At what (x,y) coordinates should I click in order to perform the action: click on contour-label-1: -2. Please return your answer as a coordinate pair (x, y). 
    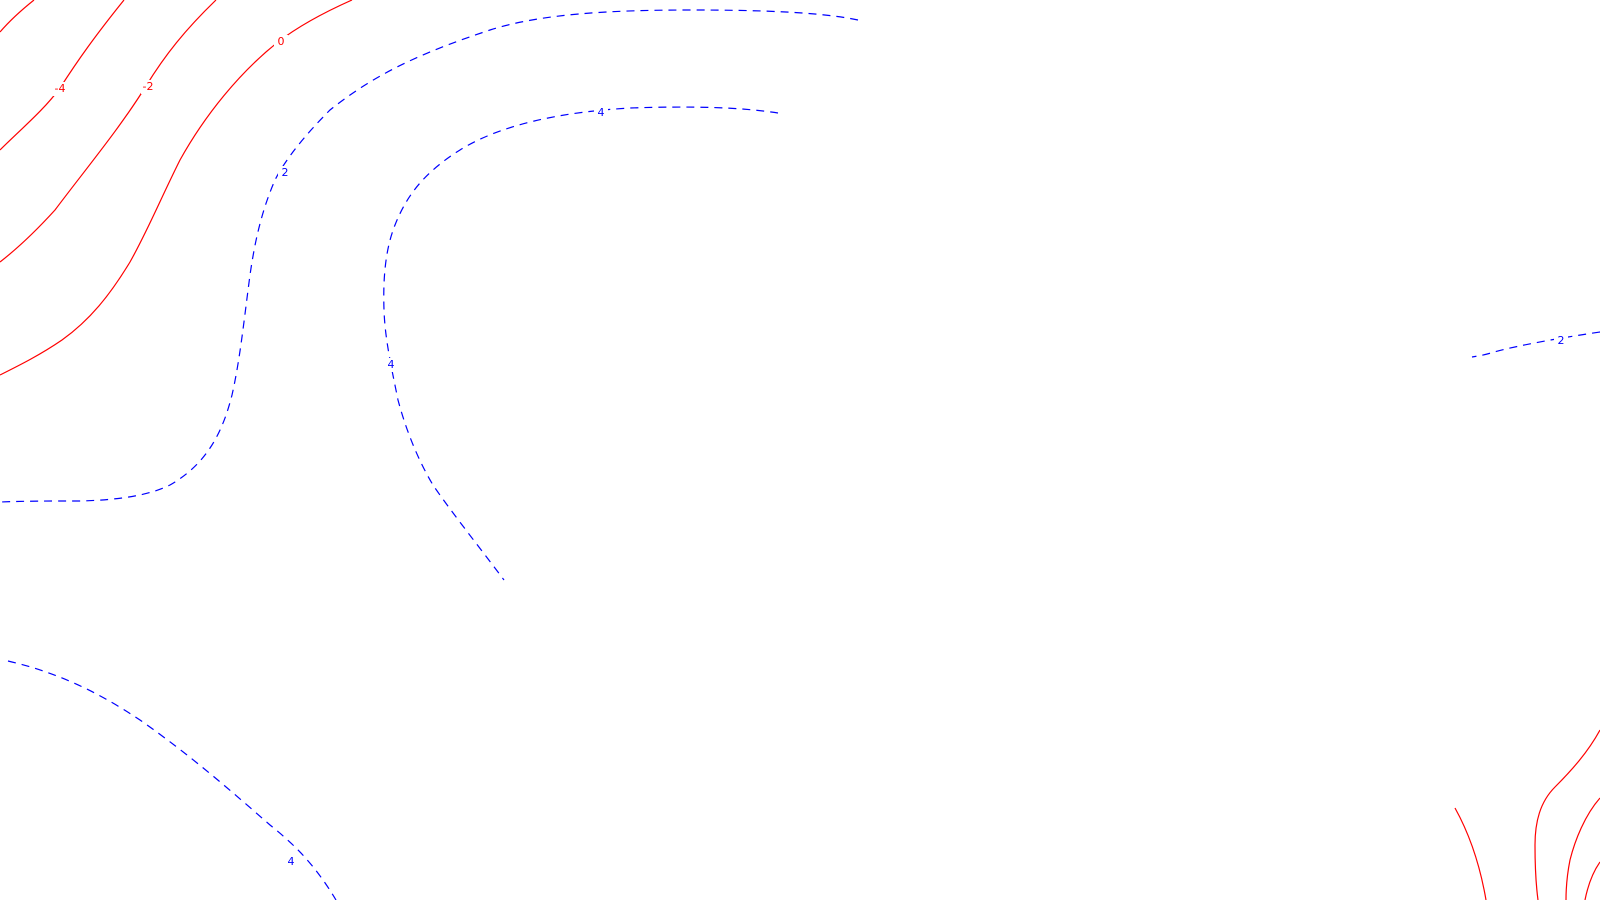
    Looking at the image, I should click on (148, 86).